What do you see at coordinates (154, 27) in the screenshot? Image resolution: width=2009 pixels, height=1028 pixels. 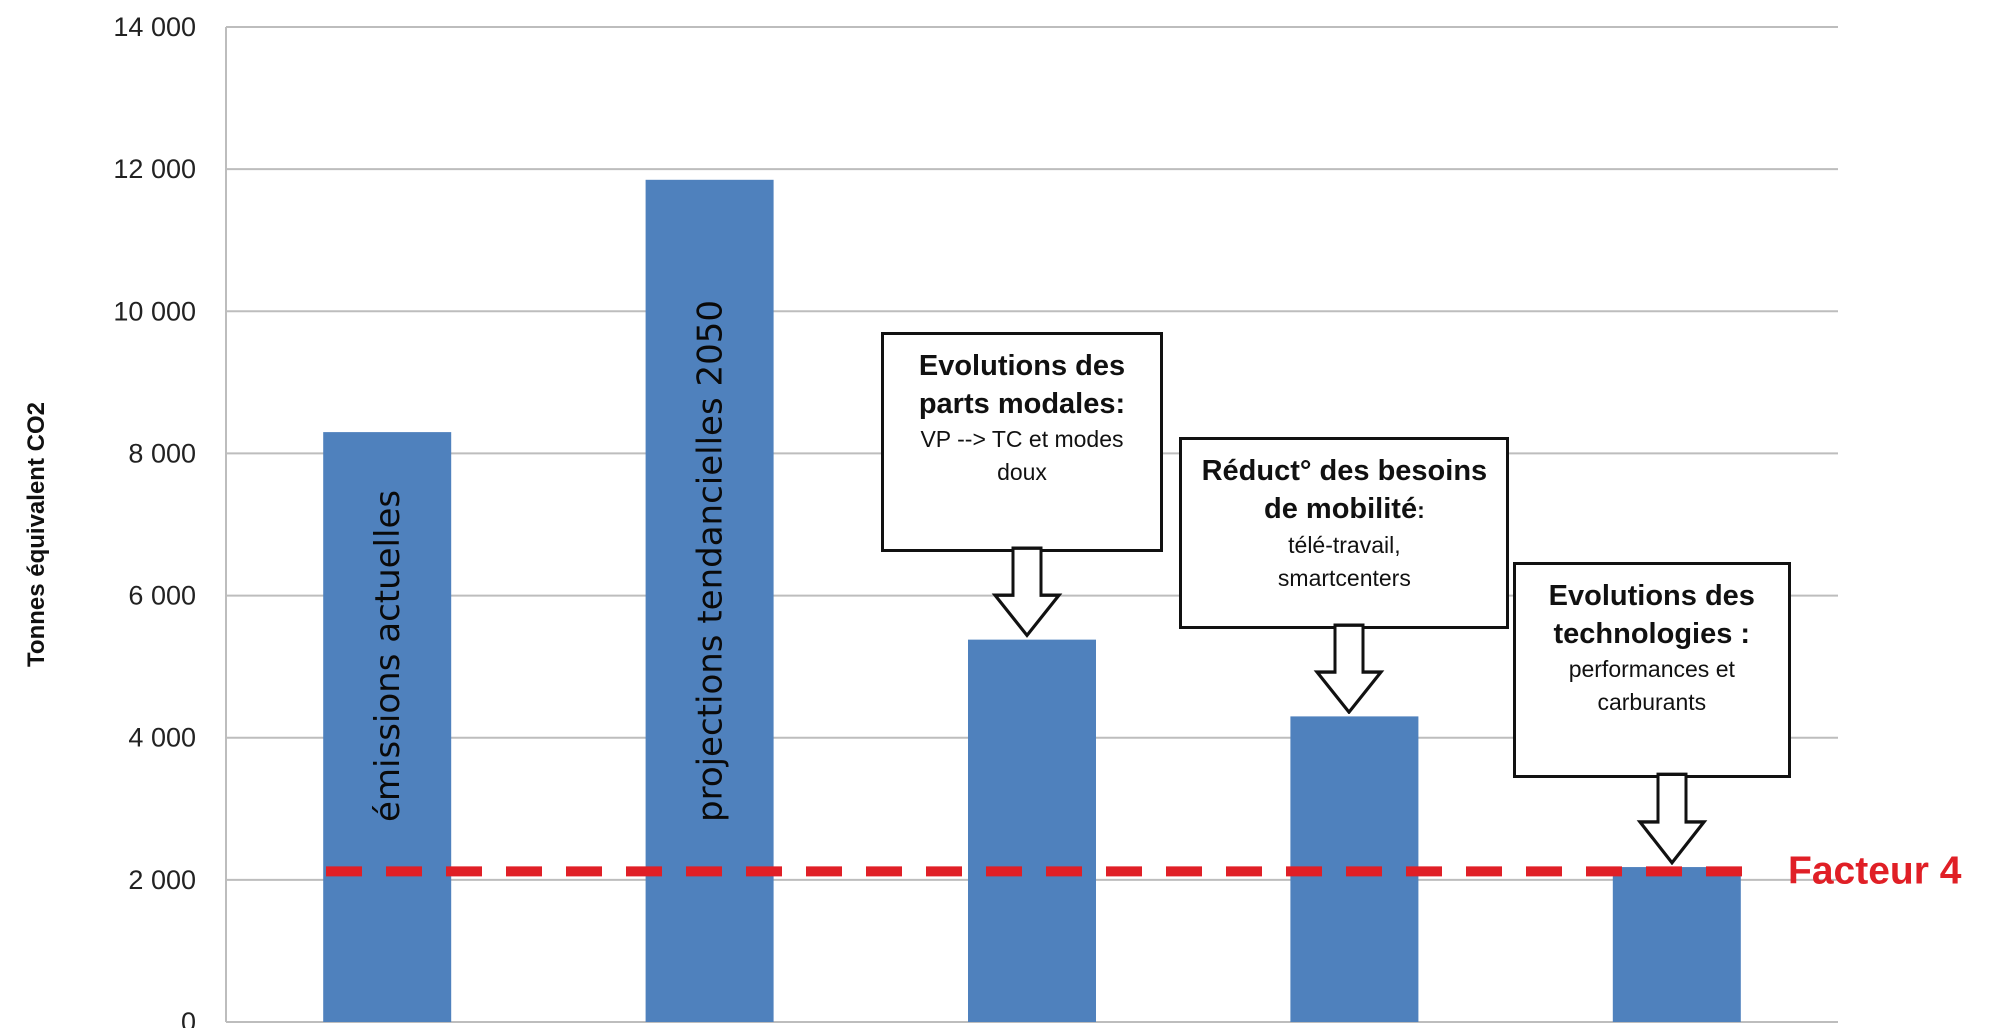 I see `y-tick-label: 14 000` at bounding box center [154, 27].